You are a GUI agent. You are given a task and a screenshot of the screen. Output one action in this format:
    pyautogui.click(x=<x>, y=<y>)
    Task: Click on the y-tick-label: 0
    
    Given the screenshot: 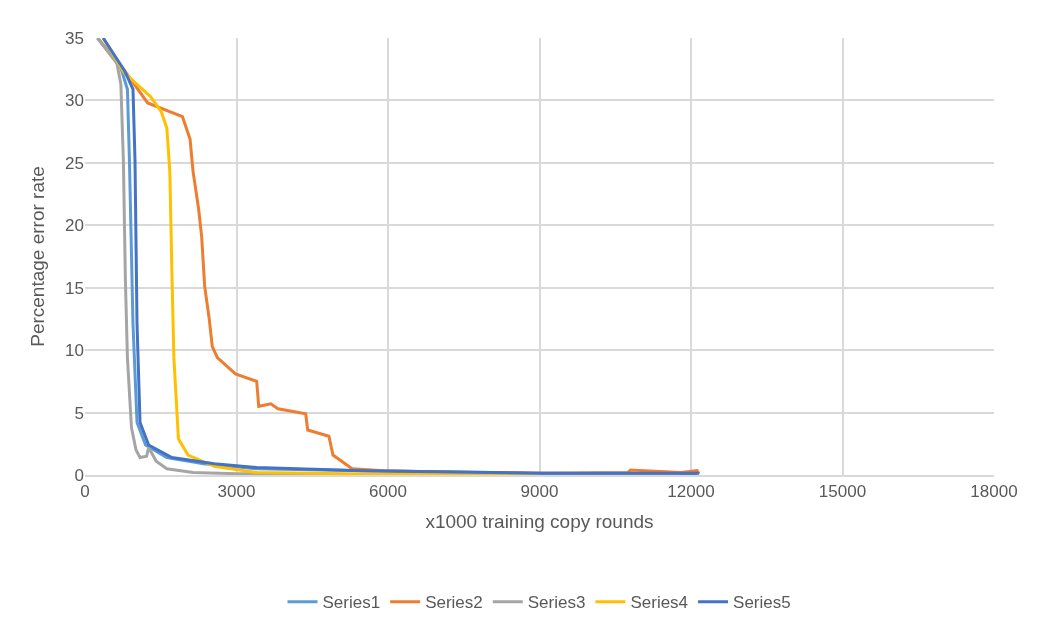 What is the action you would take?
    pyautogui.click(x=79, y=475)
    